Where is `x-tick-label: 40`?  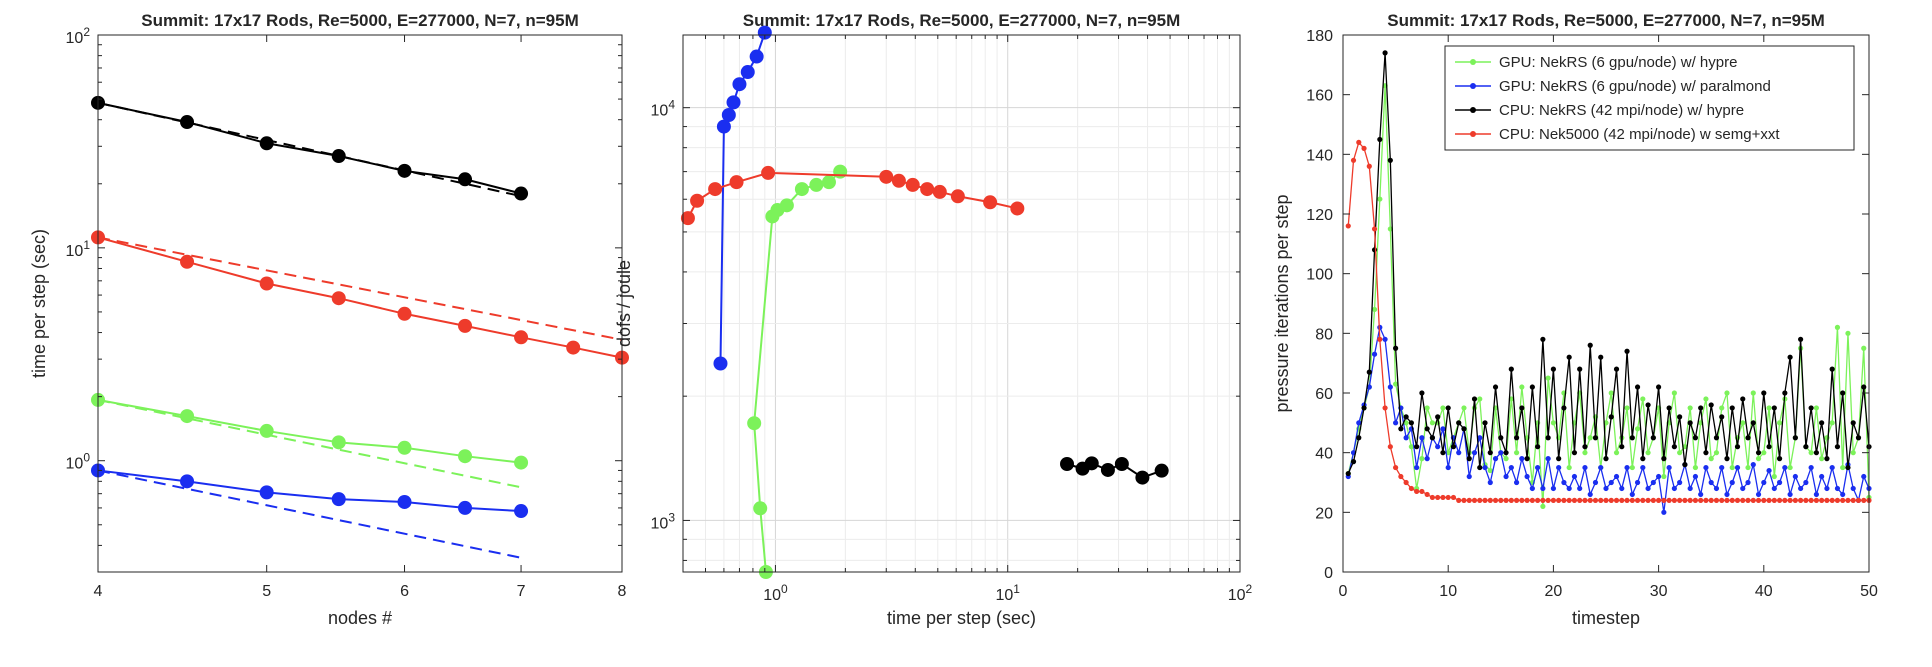 x-tick-label: 40 is located at coordinates (1764, 591).